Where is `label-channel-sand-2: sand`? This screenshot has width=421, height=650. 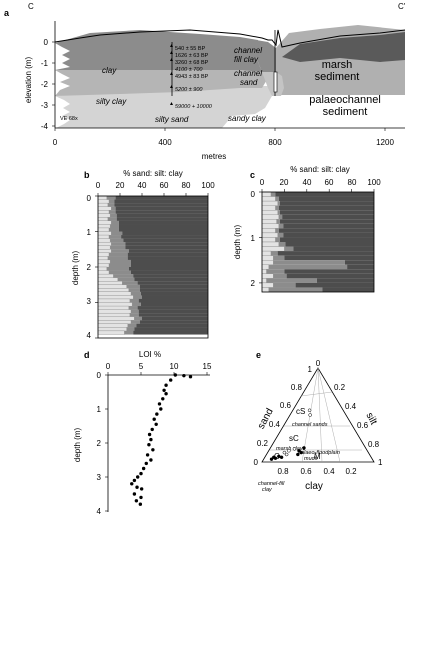
label-channel-sand-2: sand is located at coordinates (249, 82).